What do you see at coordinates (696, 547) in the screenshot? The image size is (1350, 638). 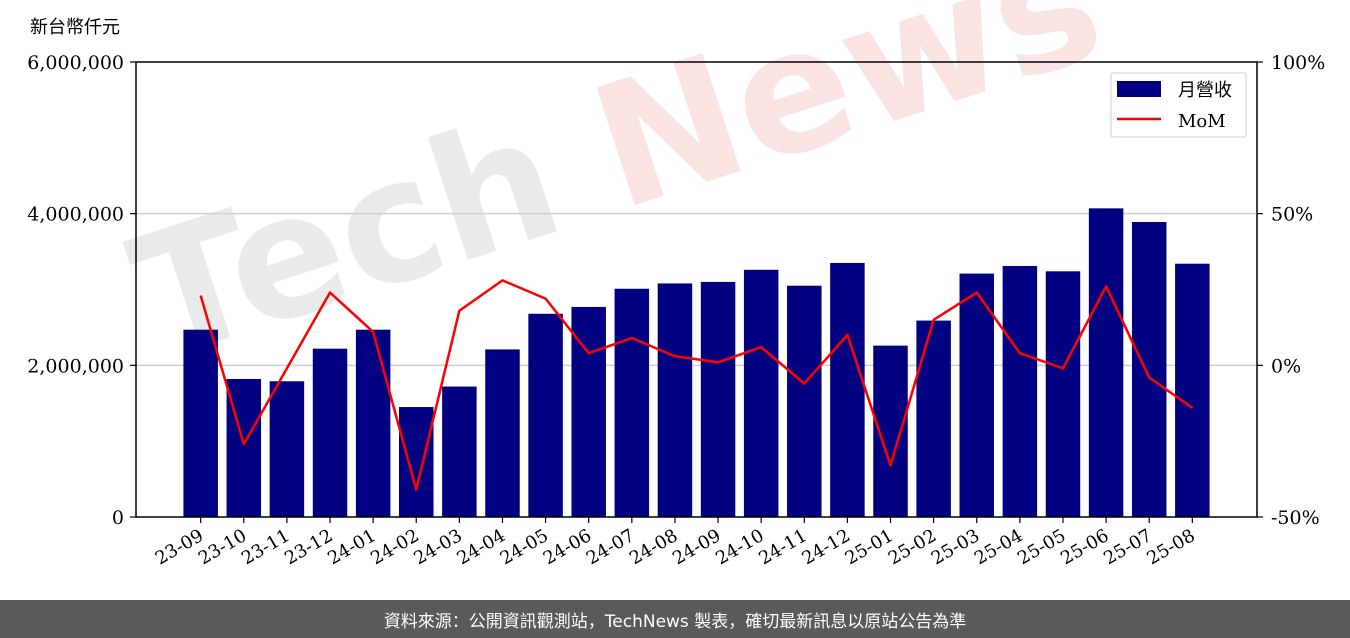 I see `x-tick-label: 24-09` at bounding box center [696, 547].